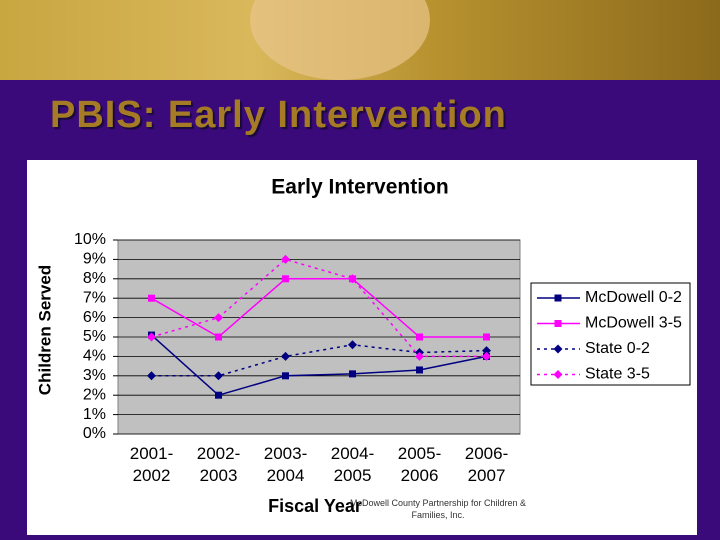 The width and height of the screenshot is (720, 540). What do you see at coordinates (94, 375) in the screenshot?
I see `y-tick-label: 3%` at bounding box center [94, 375].